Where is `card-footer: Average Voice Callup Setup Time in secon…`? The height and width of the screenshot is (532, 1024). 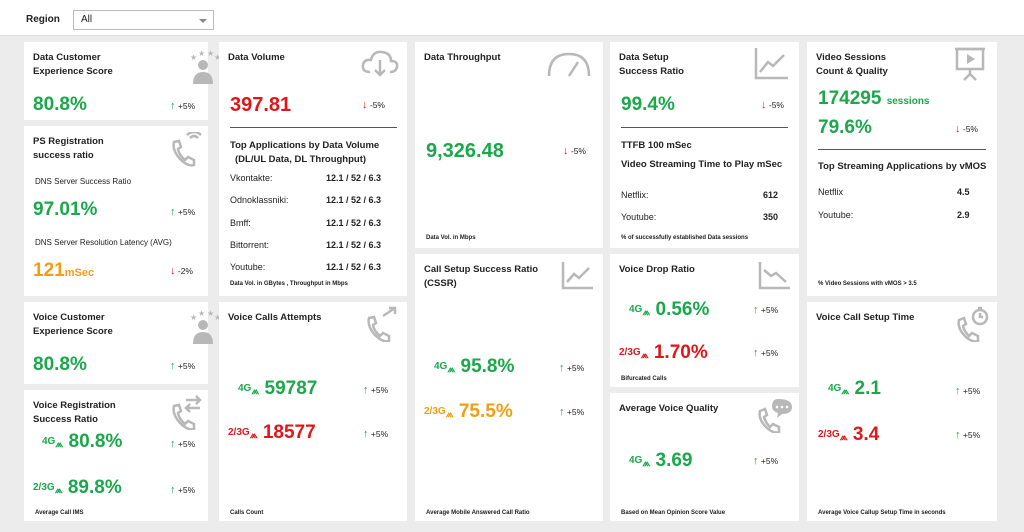
card-footer: Average Voice Callup Setup Time in secon… is located at coordinates (882, 513).